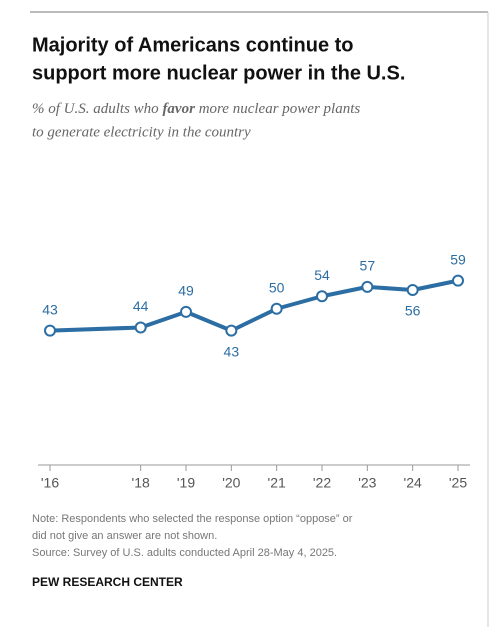 Image resolution: width=500 pixels, height=627 pixels. Describe the element at coordinates (458, 259) in the screenshot. I see `data-label: 59` at that location.